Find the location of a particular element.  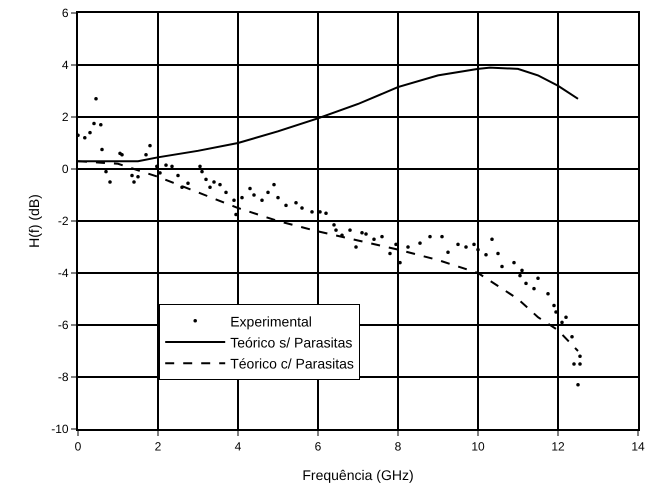

y-tick-label: -2 is located at coordinates (63, 221).